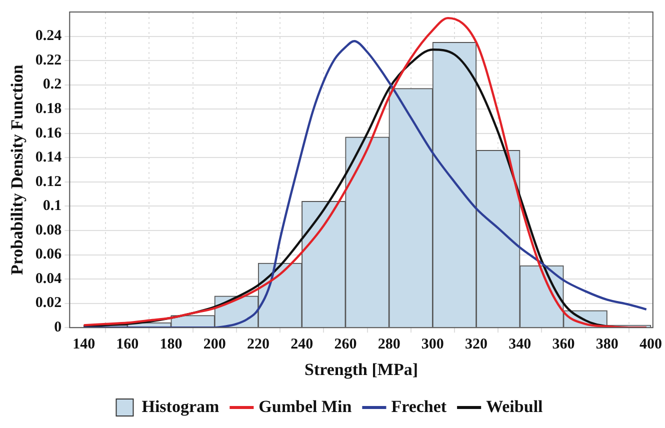  Describe the element at coordinates (214, 344) in the screenshot. I see `x-tick-label: 200` at that location.